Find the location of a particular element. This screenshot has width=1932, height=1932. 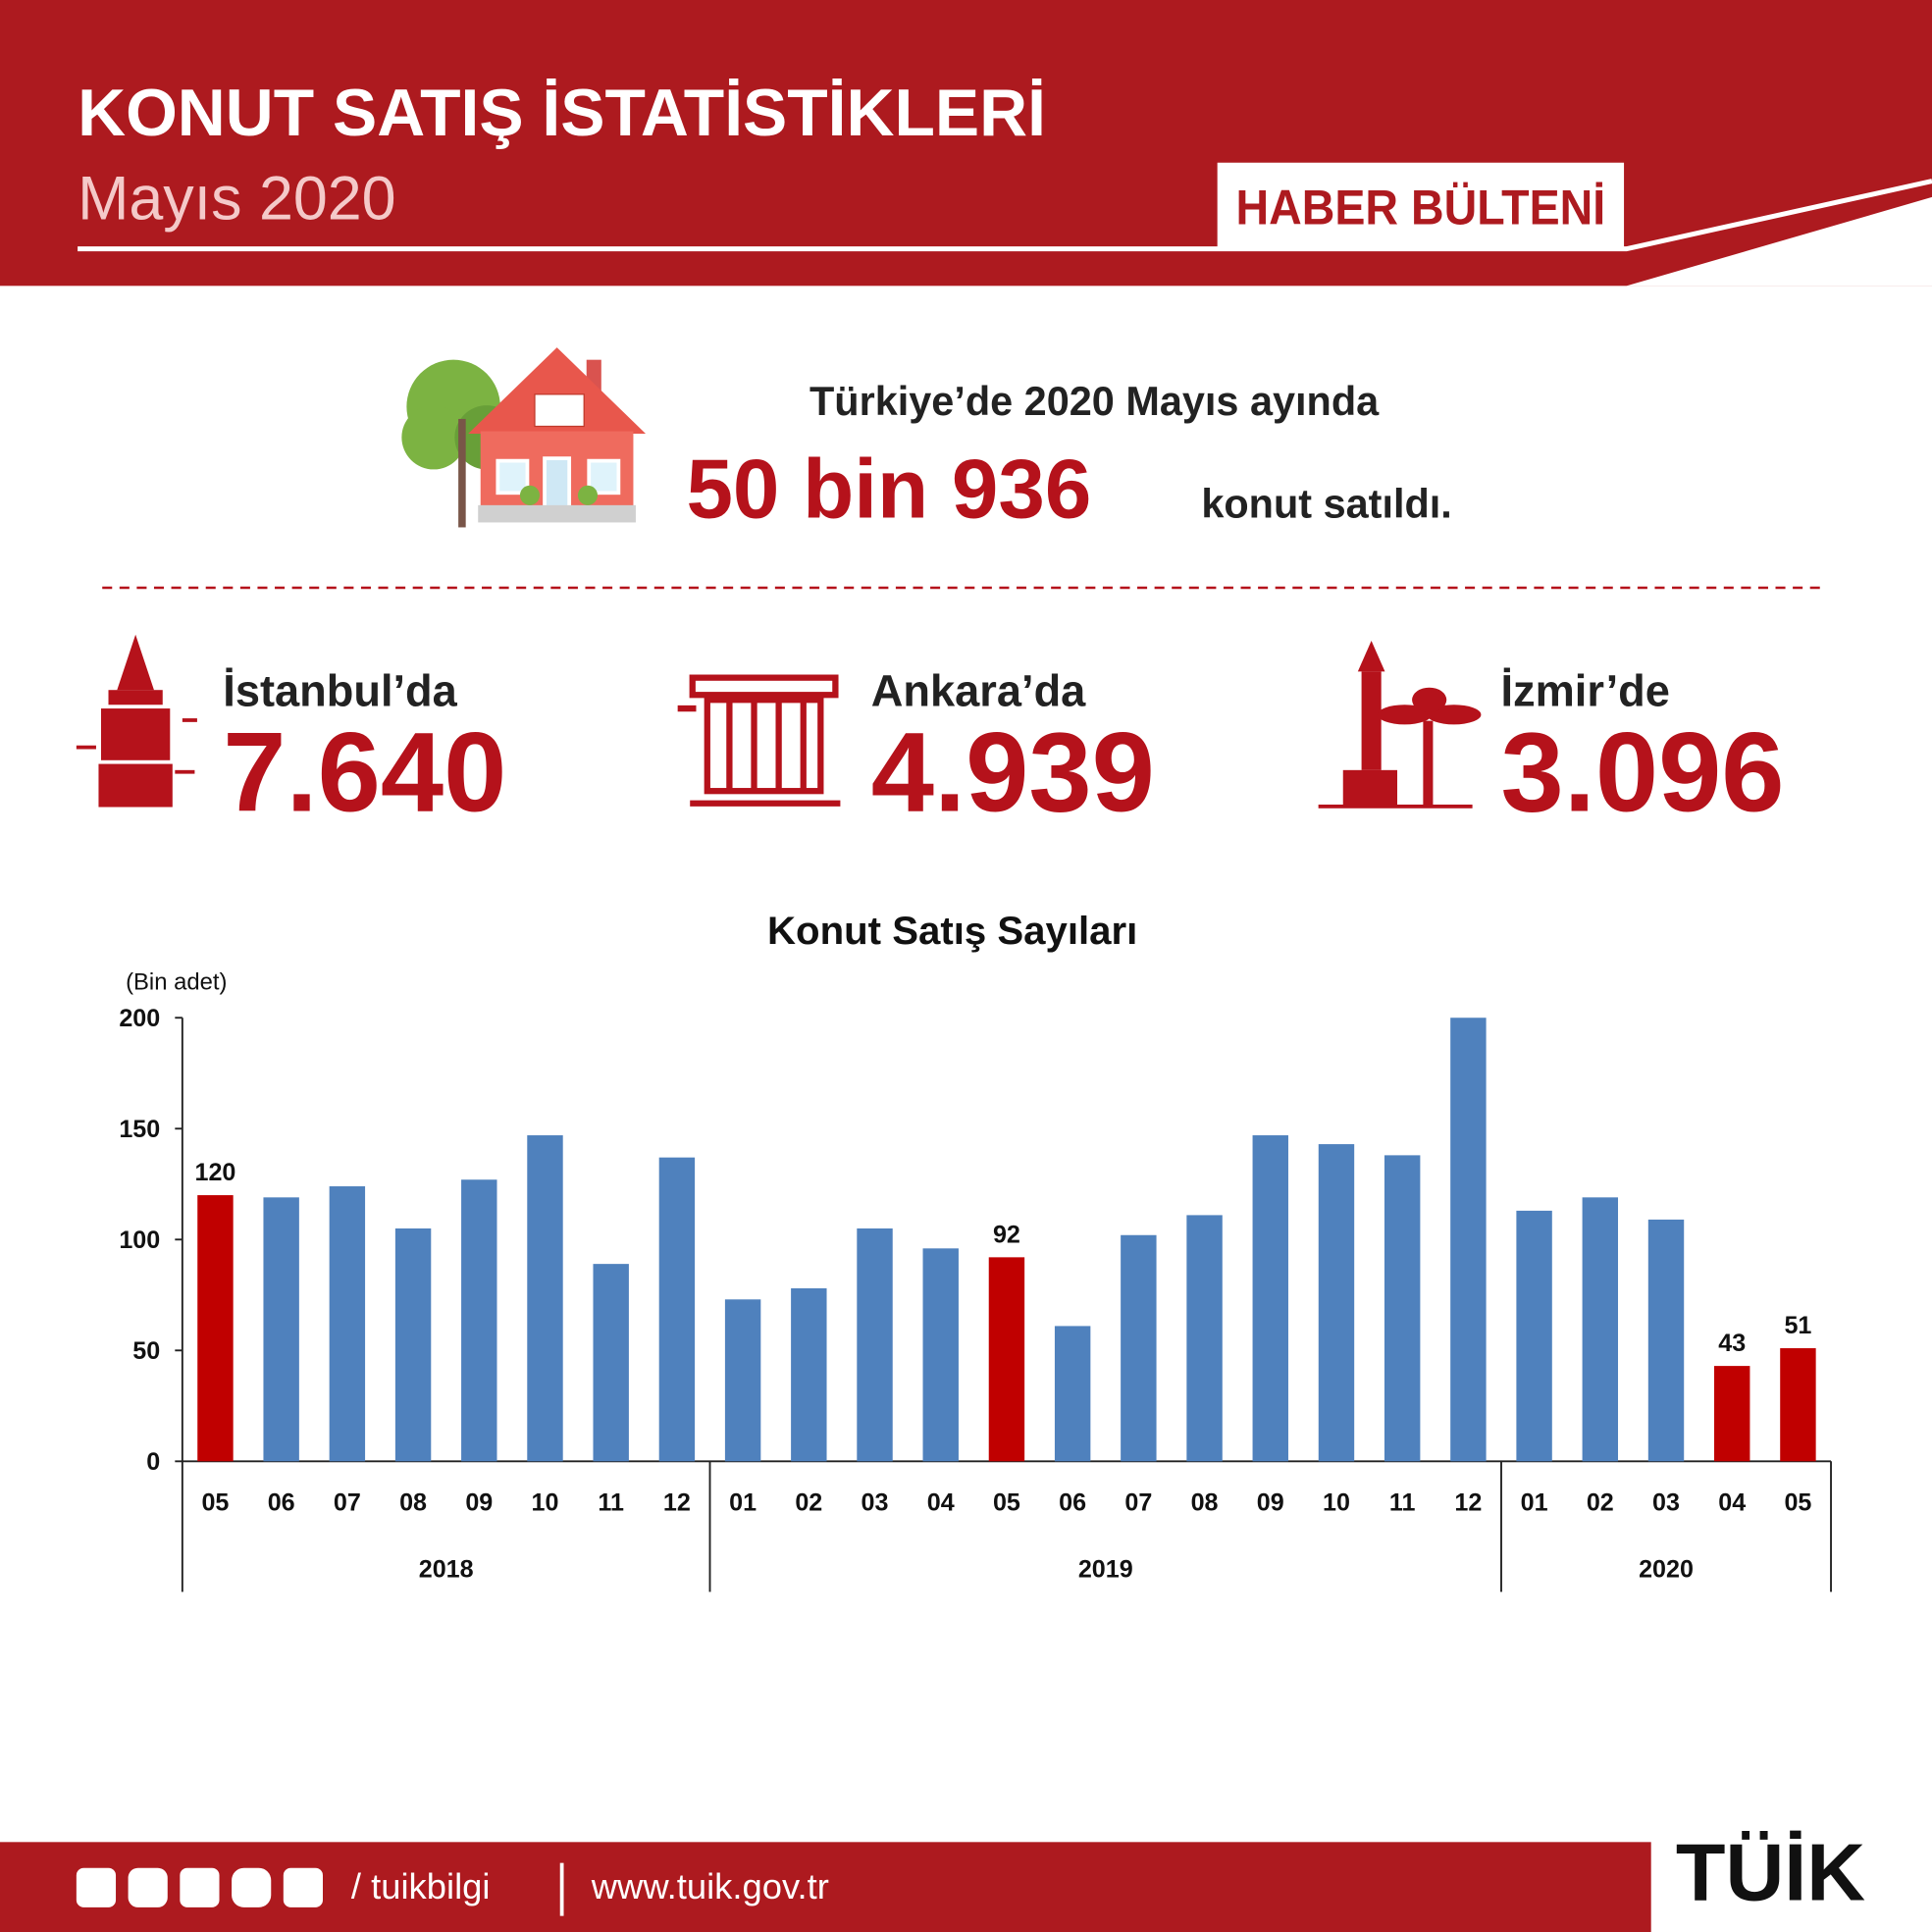

y-tick-label: 150 is located at coordinates (139, 1129).